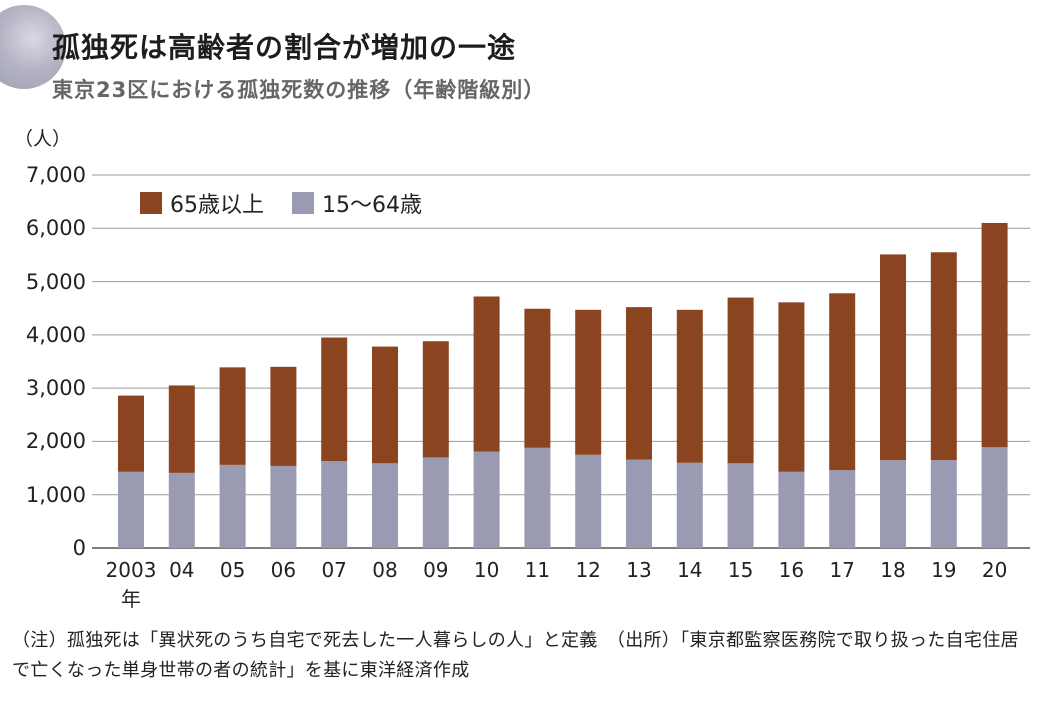 The width and height of the screenshot is (1040, 713). Describe the element at coordinates (55, 388) in the screenshot. I see `y-tick-label: 3,000` at that location.